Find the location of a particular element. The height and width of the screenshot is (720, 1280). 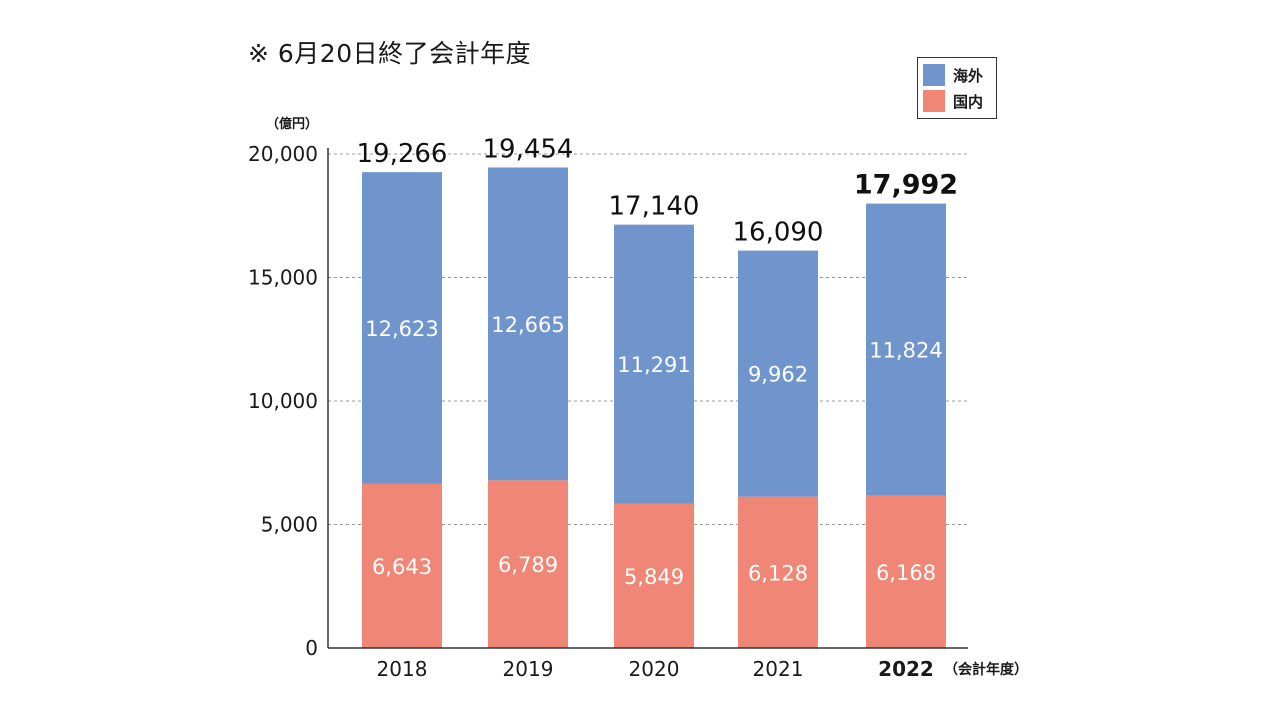

y-tick-label: 20,000 is located at coordinates (283, 154).